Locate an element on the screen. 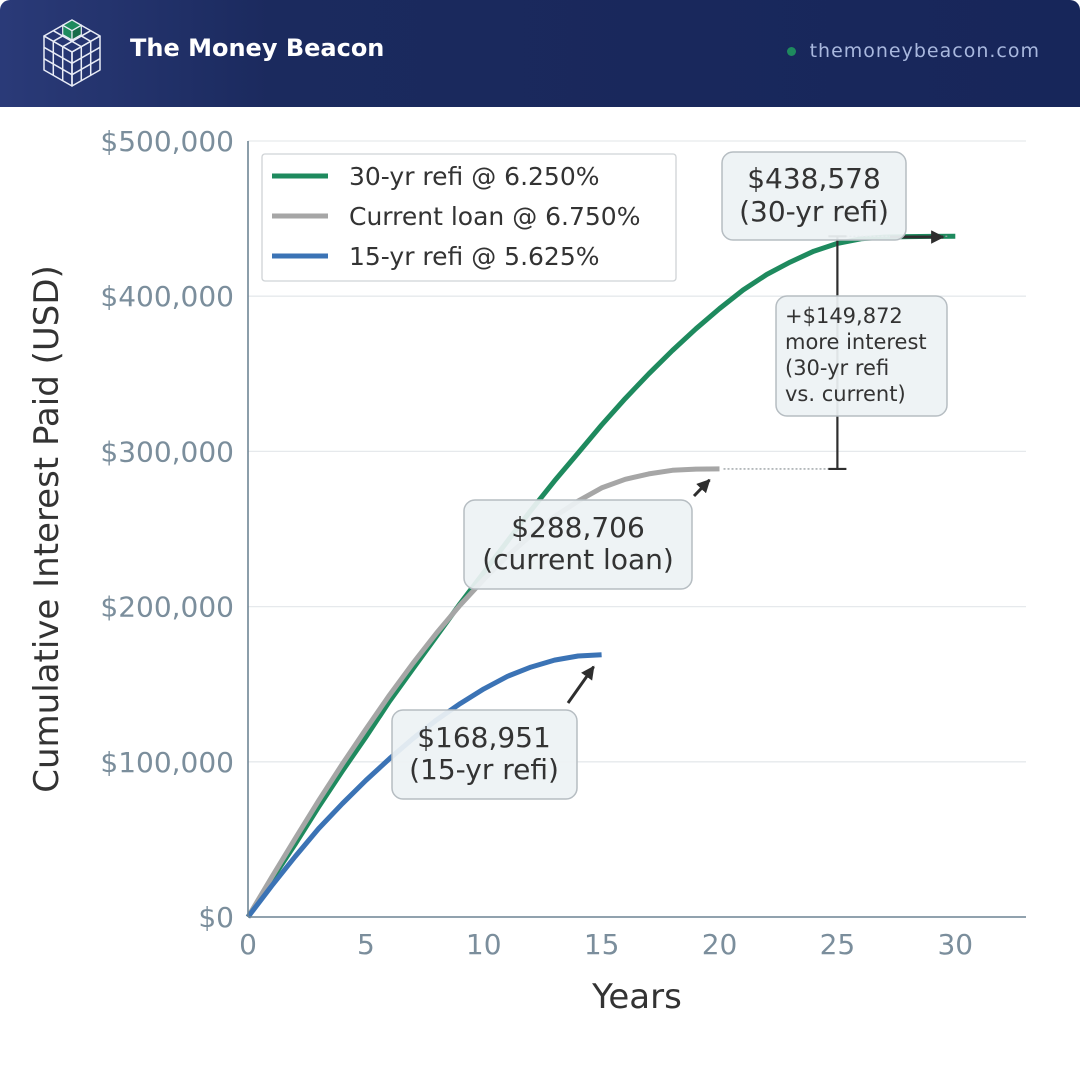 This screenshot has height=1080, width=1080. legend-label-2: Current loan @ 6.750% is located at coordinates (494, 216).